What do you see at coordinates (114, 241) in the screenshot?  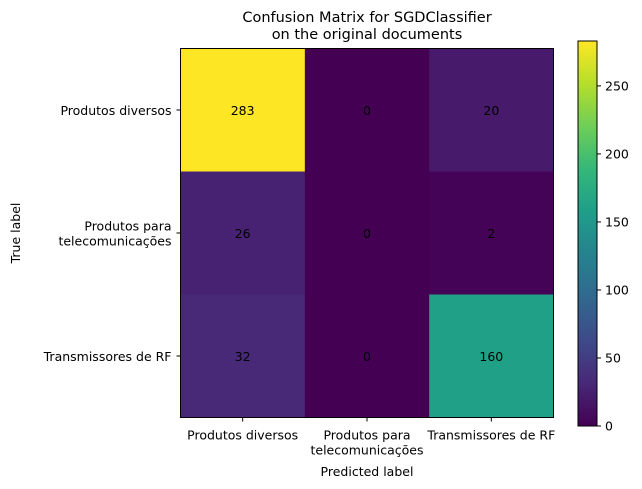 I see `y-tick-label: telecomunicações` at bounding box center [114, 241].